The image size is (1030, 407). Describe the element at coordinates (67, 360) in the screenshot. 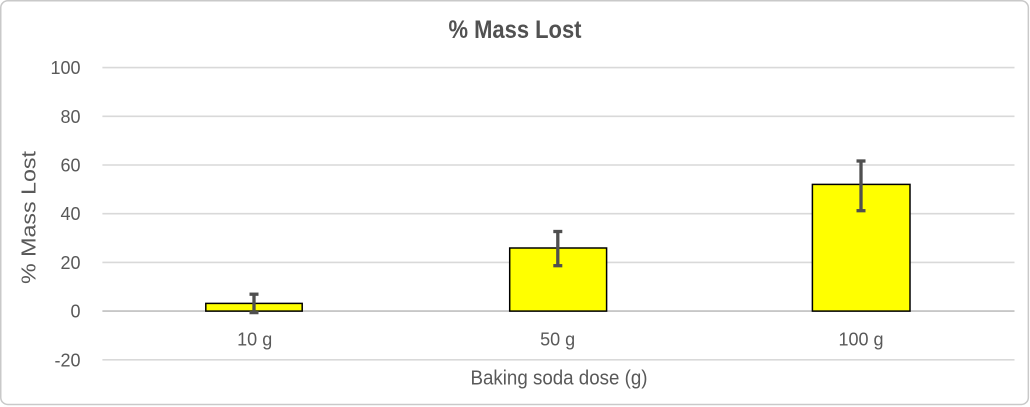

I see `svg-text: -20` at that location.